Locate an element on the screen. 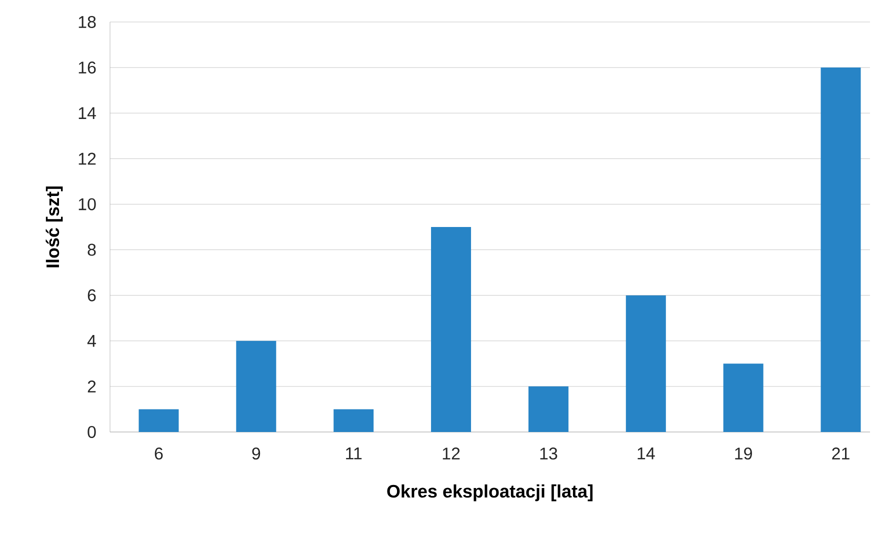 The image size is (878, 537). x-tick-label: 14 is located at coordinates (646, 454).